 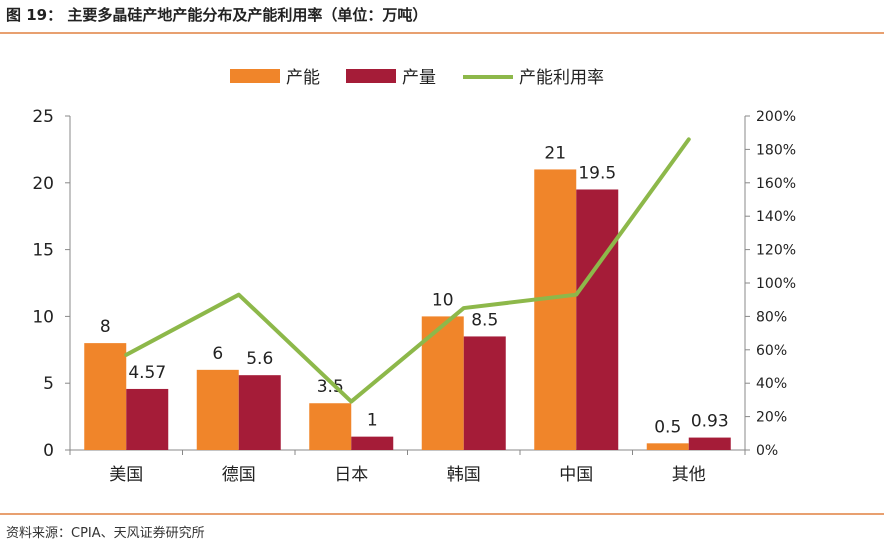 I want to click on left-tick-label: 25, so click(x=43, y=117).